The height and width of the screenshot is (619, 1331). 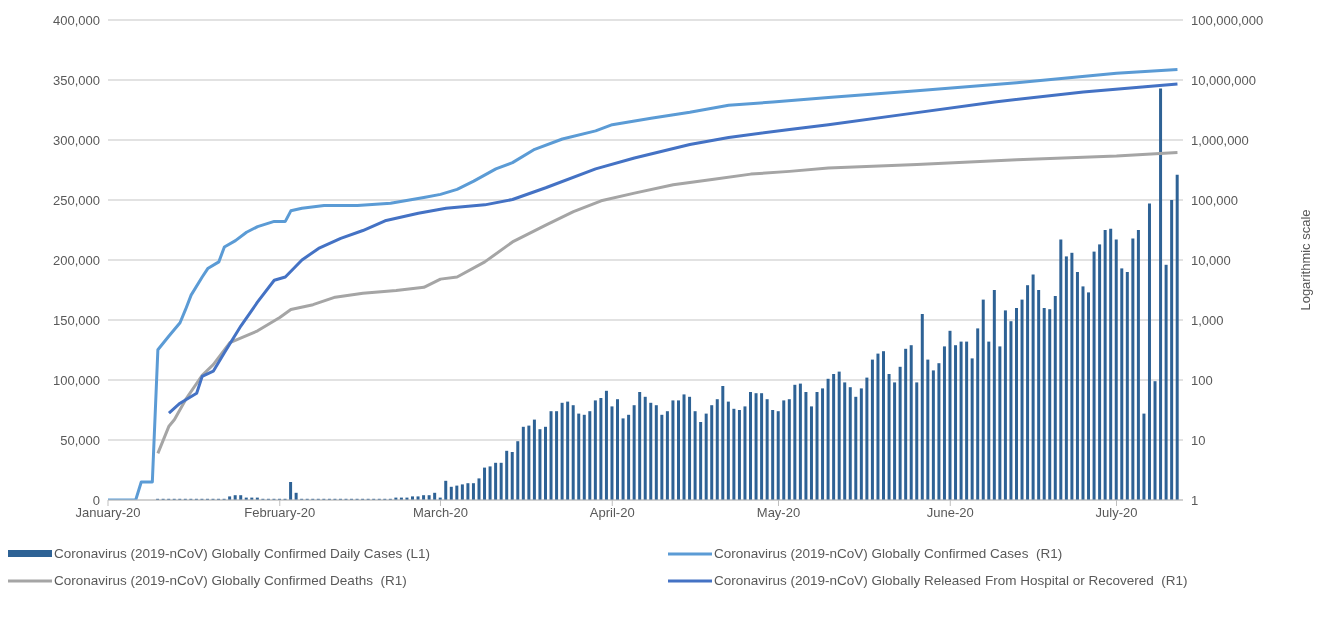 What do you see at coordinates (951, 580) in the screenshot?
I see `legend-label: Coronavirus (2019-nCoV) Globally Released From Hospital or Recovered (R1)` at bounding box center [951, 580].